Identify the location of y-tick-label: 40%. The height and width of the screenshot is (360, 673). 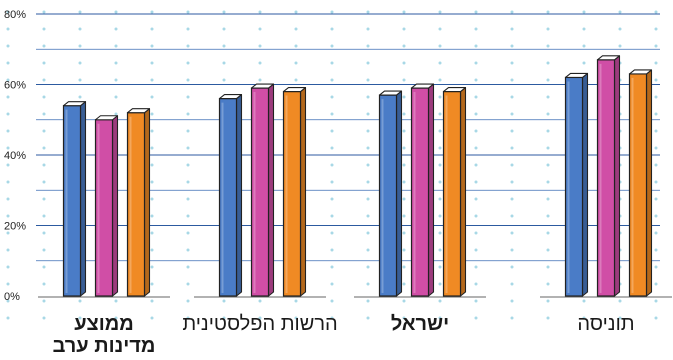
(15, 156).